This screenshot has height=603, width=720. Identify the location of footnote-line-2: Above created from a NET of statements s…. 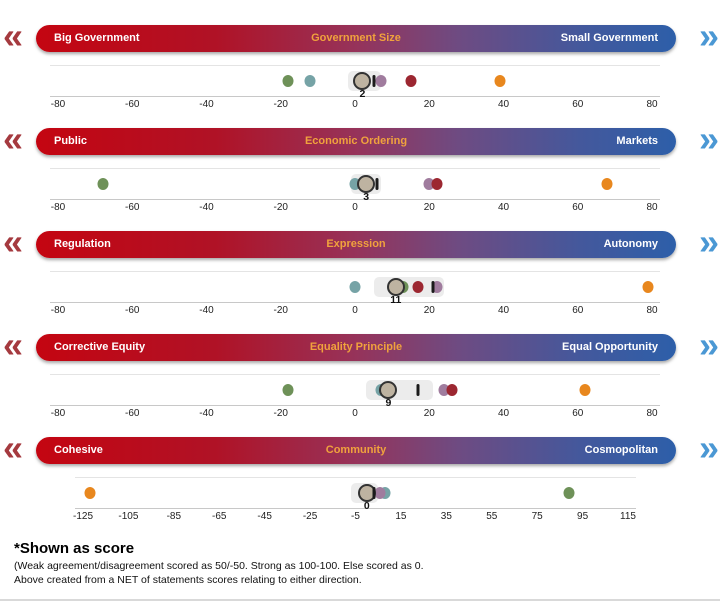
(188, 580).